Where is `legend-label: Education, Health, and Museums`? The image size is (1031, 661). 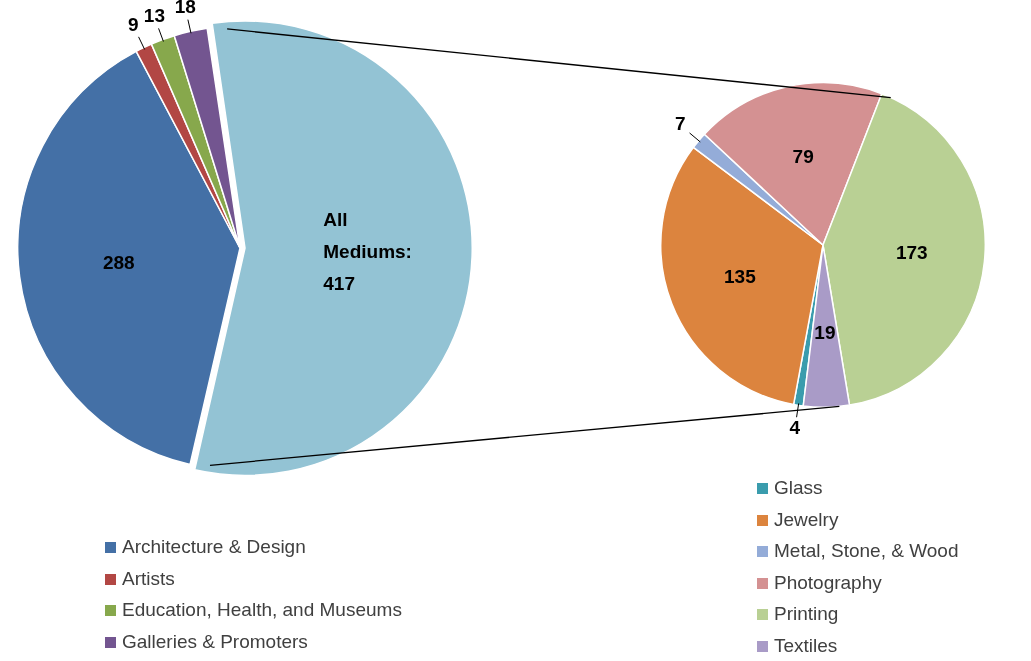 legend-label: Education, Health, and Museums is located at coordinates (262, 609).